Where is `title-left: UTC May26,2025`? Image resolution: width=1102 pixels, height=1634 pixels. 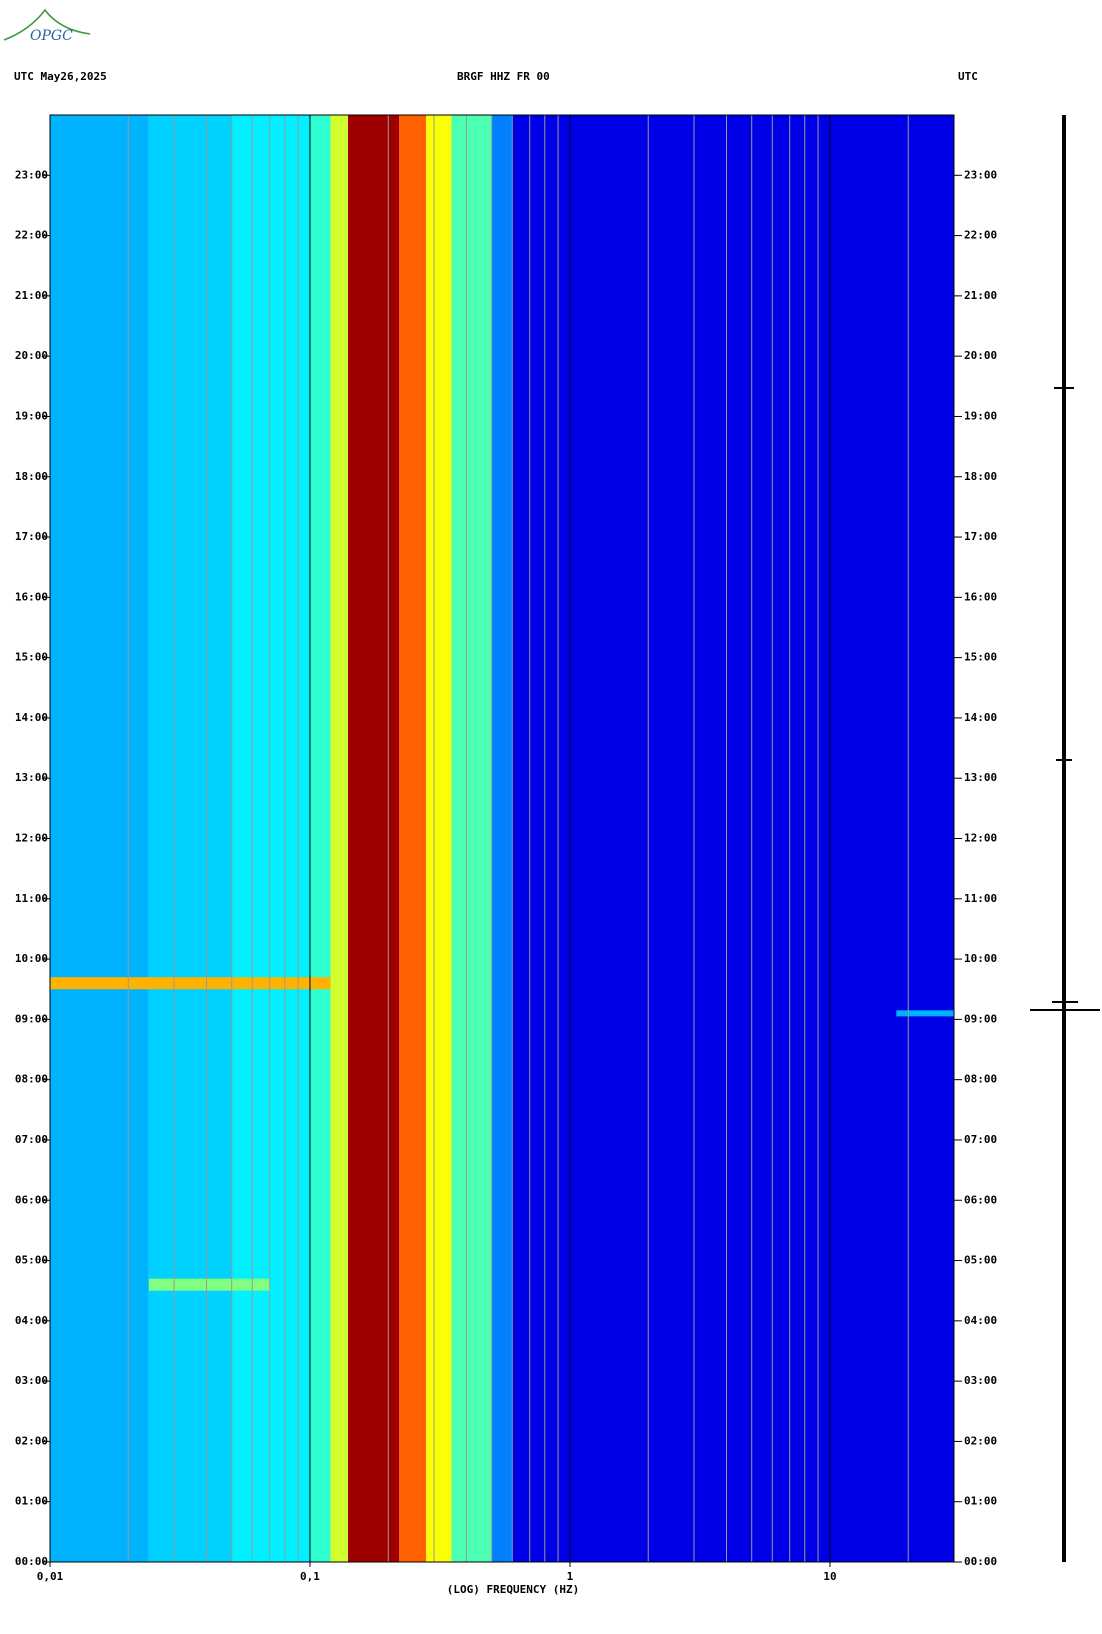 title-left: UTC May26,2025 is located at coordinates (60, 76).